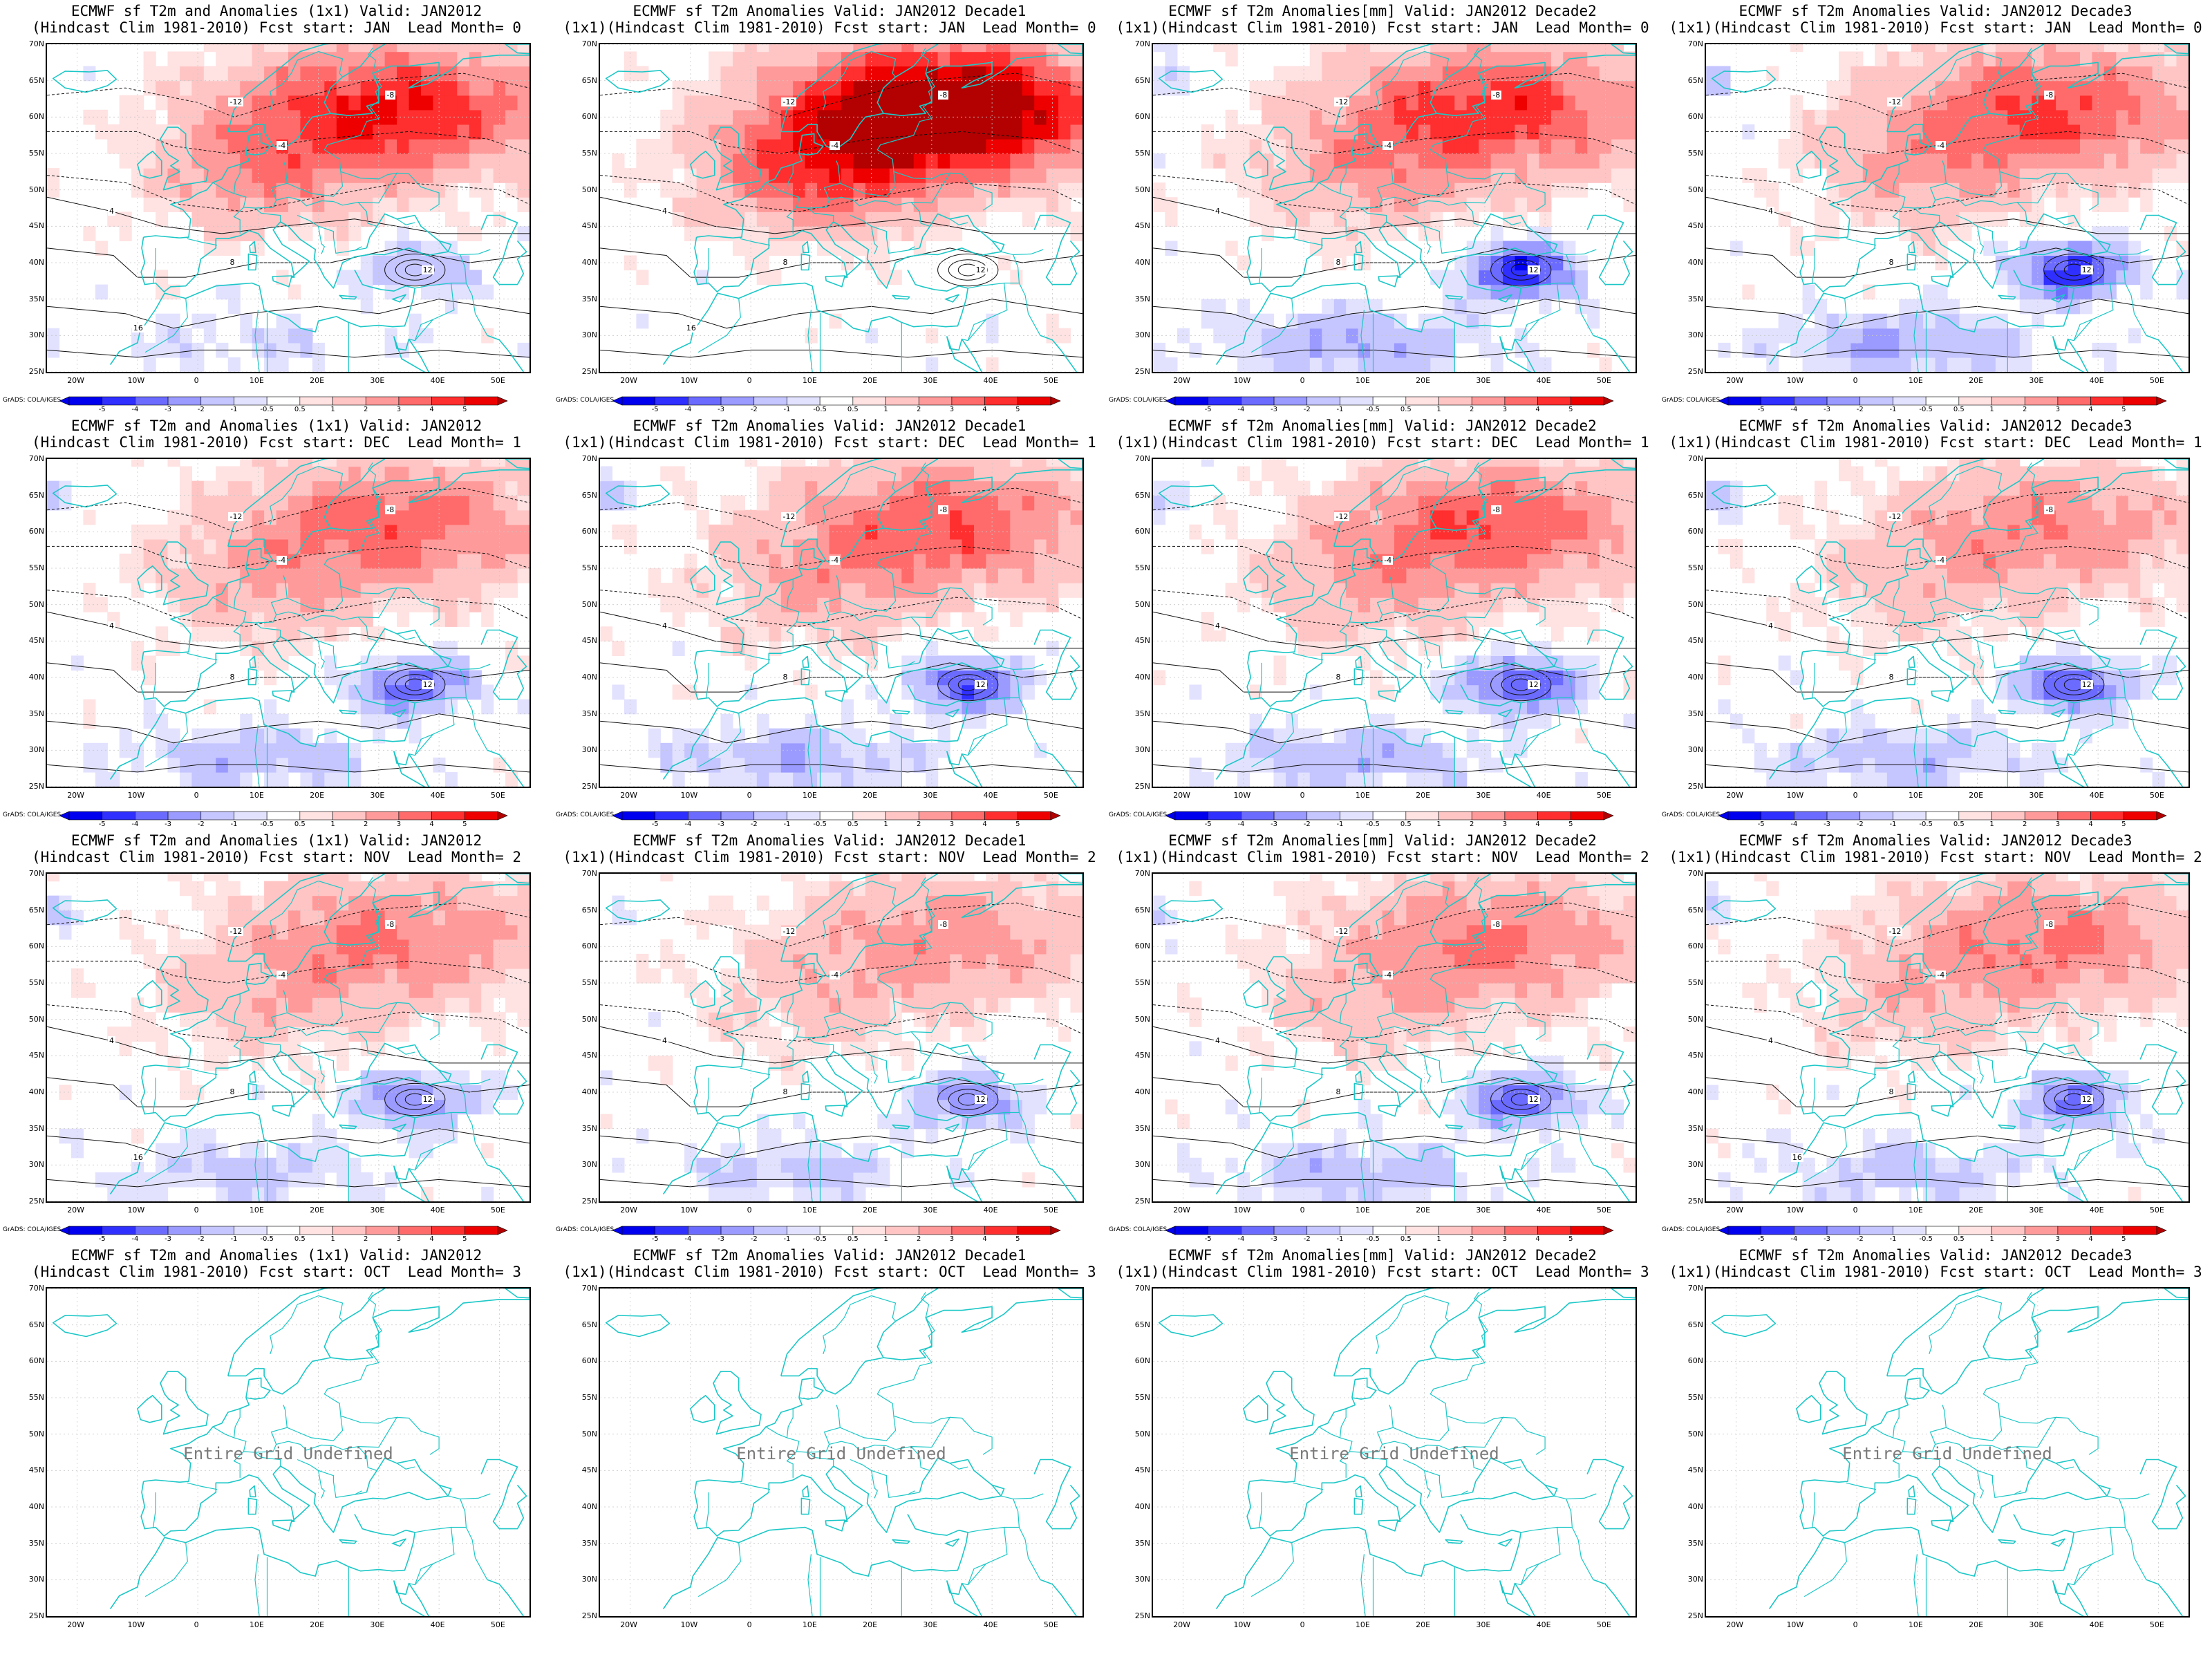  I want to click on contour-ring, so click(415, 270).